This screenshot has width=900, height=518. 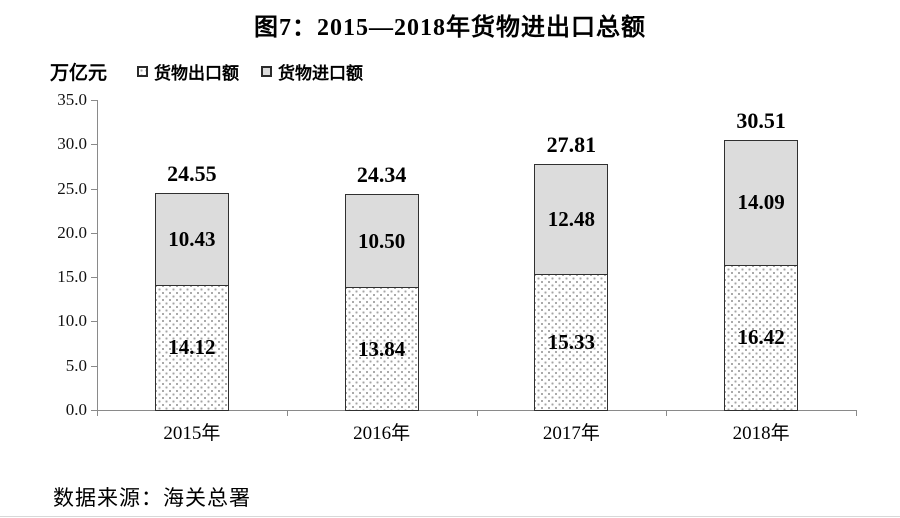 What do you see at coordinates (72, 99) in the screenshot?
I see `y-tick-label: 35.0` at bounding box center [72, 99].